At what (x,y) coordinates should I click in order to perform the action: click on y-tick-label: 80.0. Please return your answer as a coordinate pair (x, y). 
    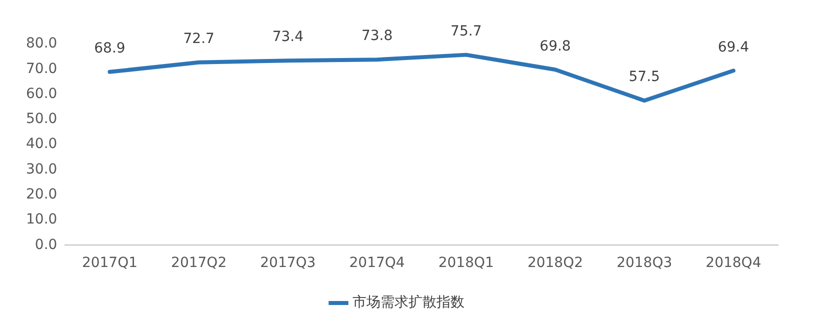
    Looking at the image, I should click on (42, 44).